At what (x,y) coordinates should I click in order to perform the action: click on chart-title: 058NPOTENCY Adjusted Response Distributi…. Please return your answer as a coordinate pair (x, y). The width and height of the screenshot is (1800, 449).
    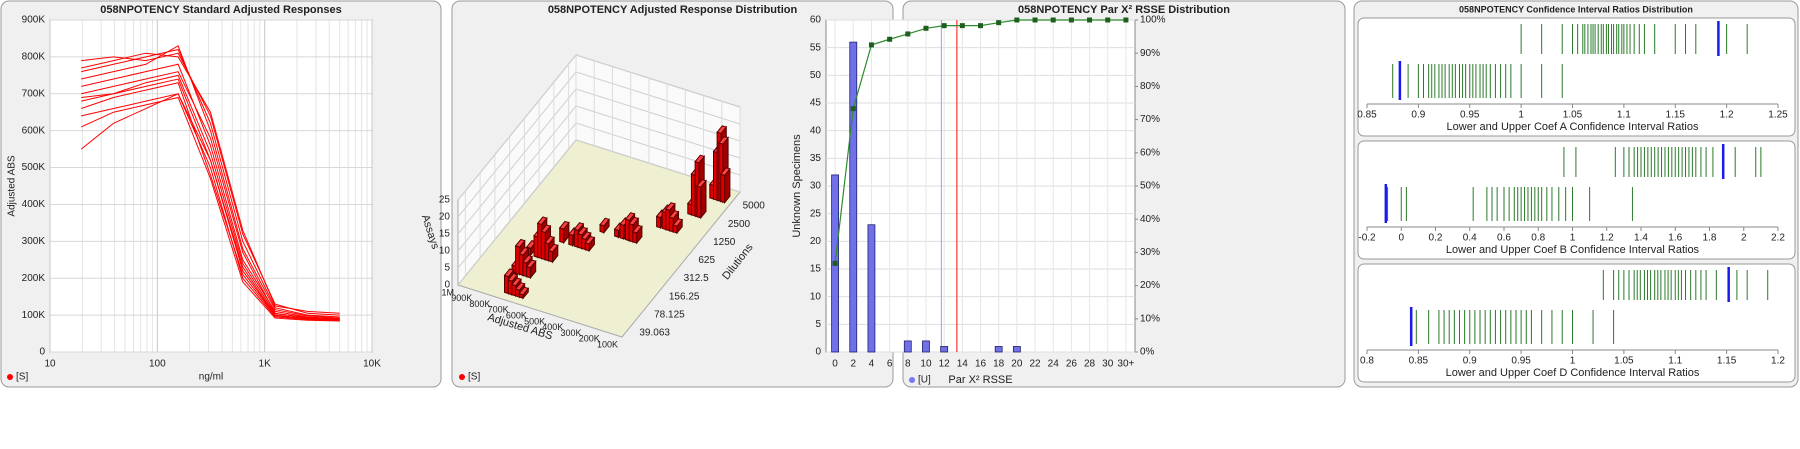
    Looking at the image, I should click on (673, 10).